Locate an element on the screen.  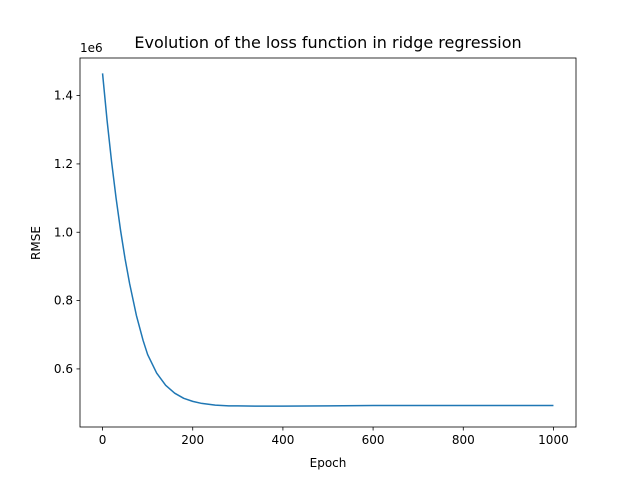
x-tick-label: 1000 is located at coordinates (553, 440).